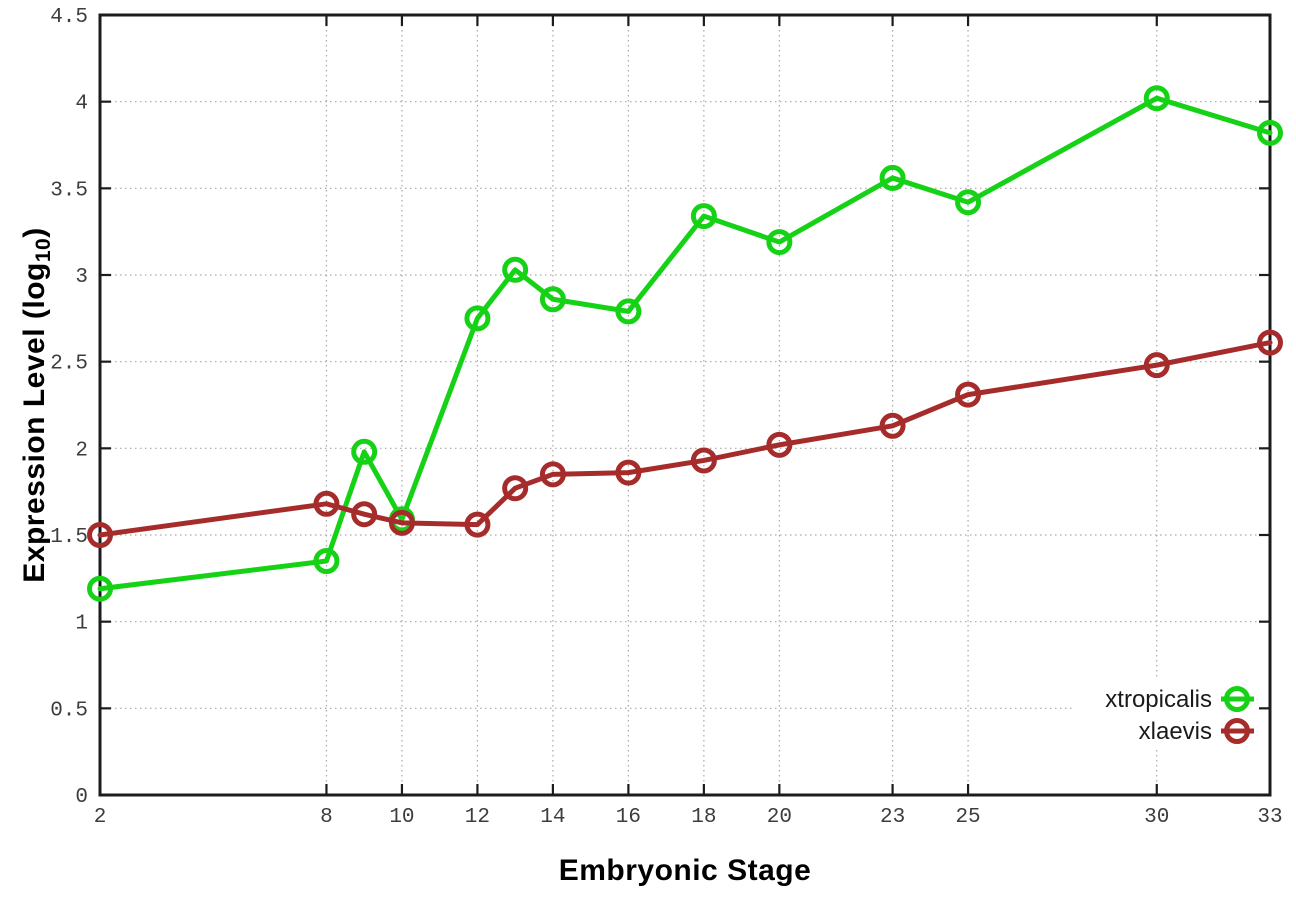 This screenshot has width=1296, height=907. What do you see at coordinates (401, 817) in the screenshot?
I see `x-tick-label-10: 10` at bounding box center [401, 817].